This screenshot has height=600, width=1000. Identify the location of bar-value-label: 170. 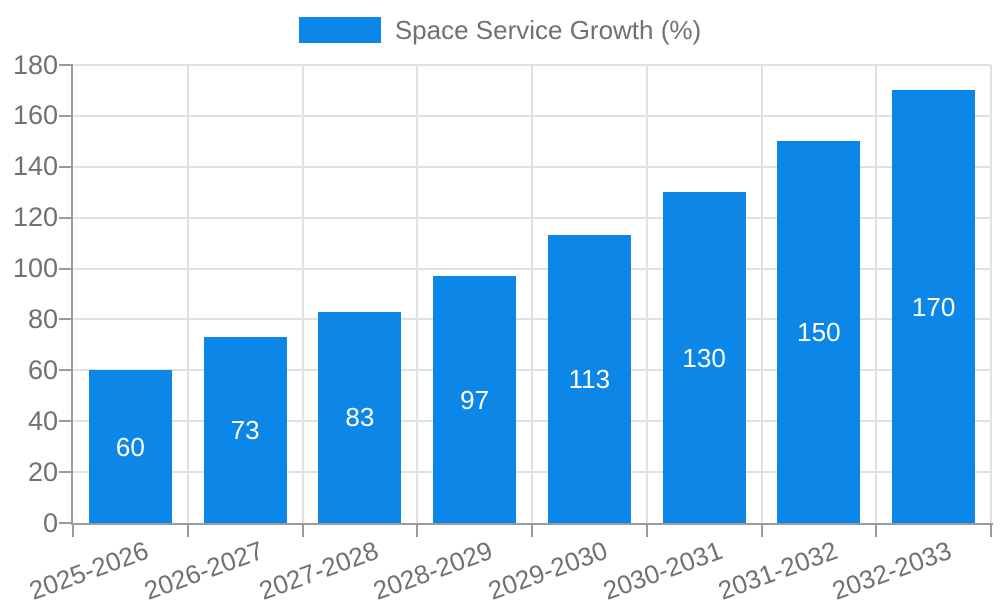
(933, 306).